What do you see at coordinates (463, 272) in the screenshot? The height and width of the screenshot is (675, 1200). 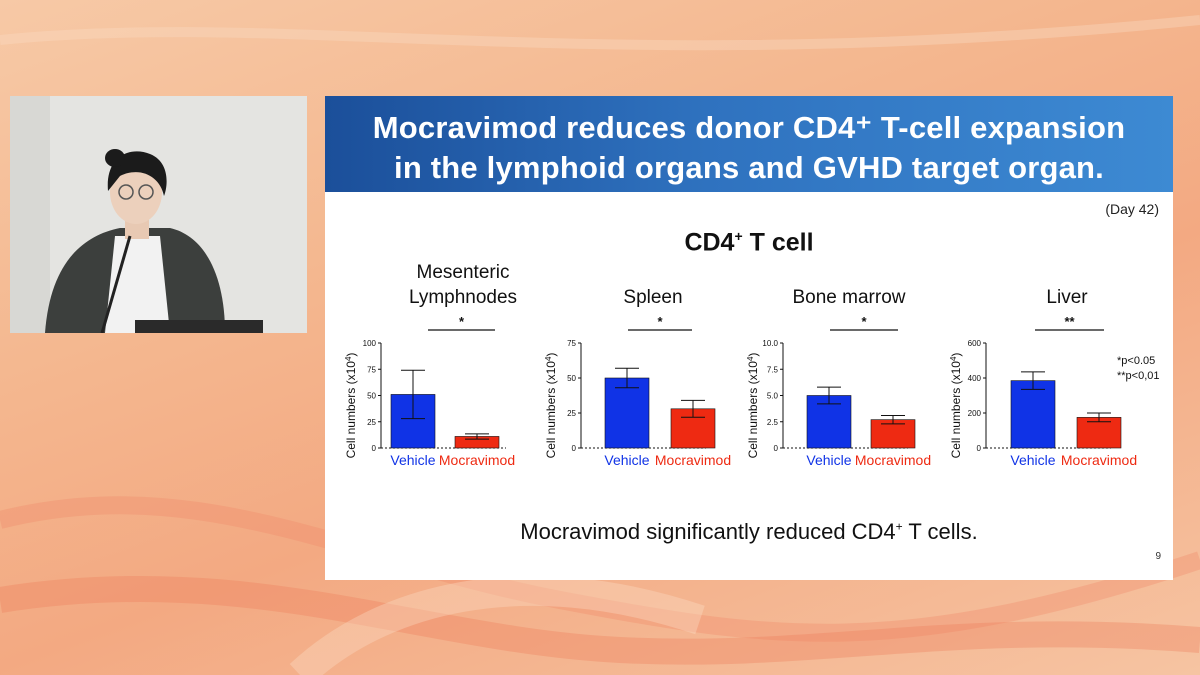 I see `panel-title: Mesenteric` at bounding box center [463, 272].